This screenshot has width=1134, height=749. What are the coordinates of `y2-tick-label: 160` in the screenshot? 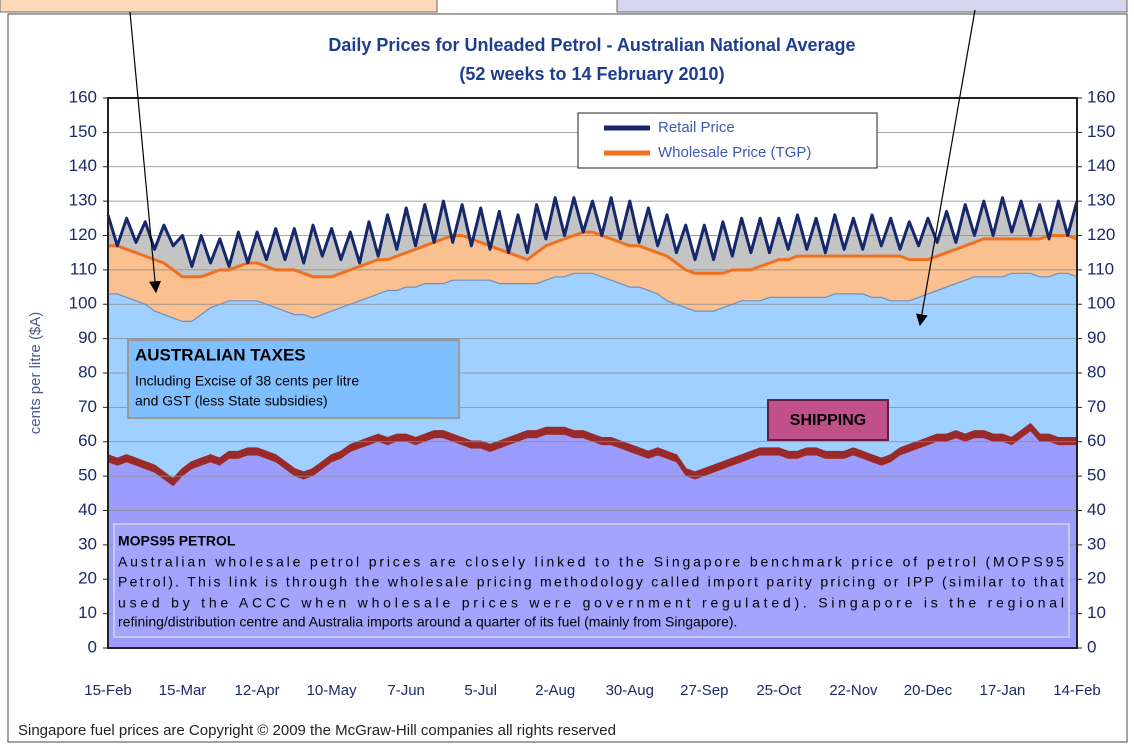 It's located at (1101, 96).